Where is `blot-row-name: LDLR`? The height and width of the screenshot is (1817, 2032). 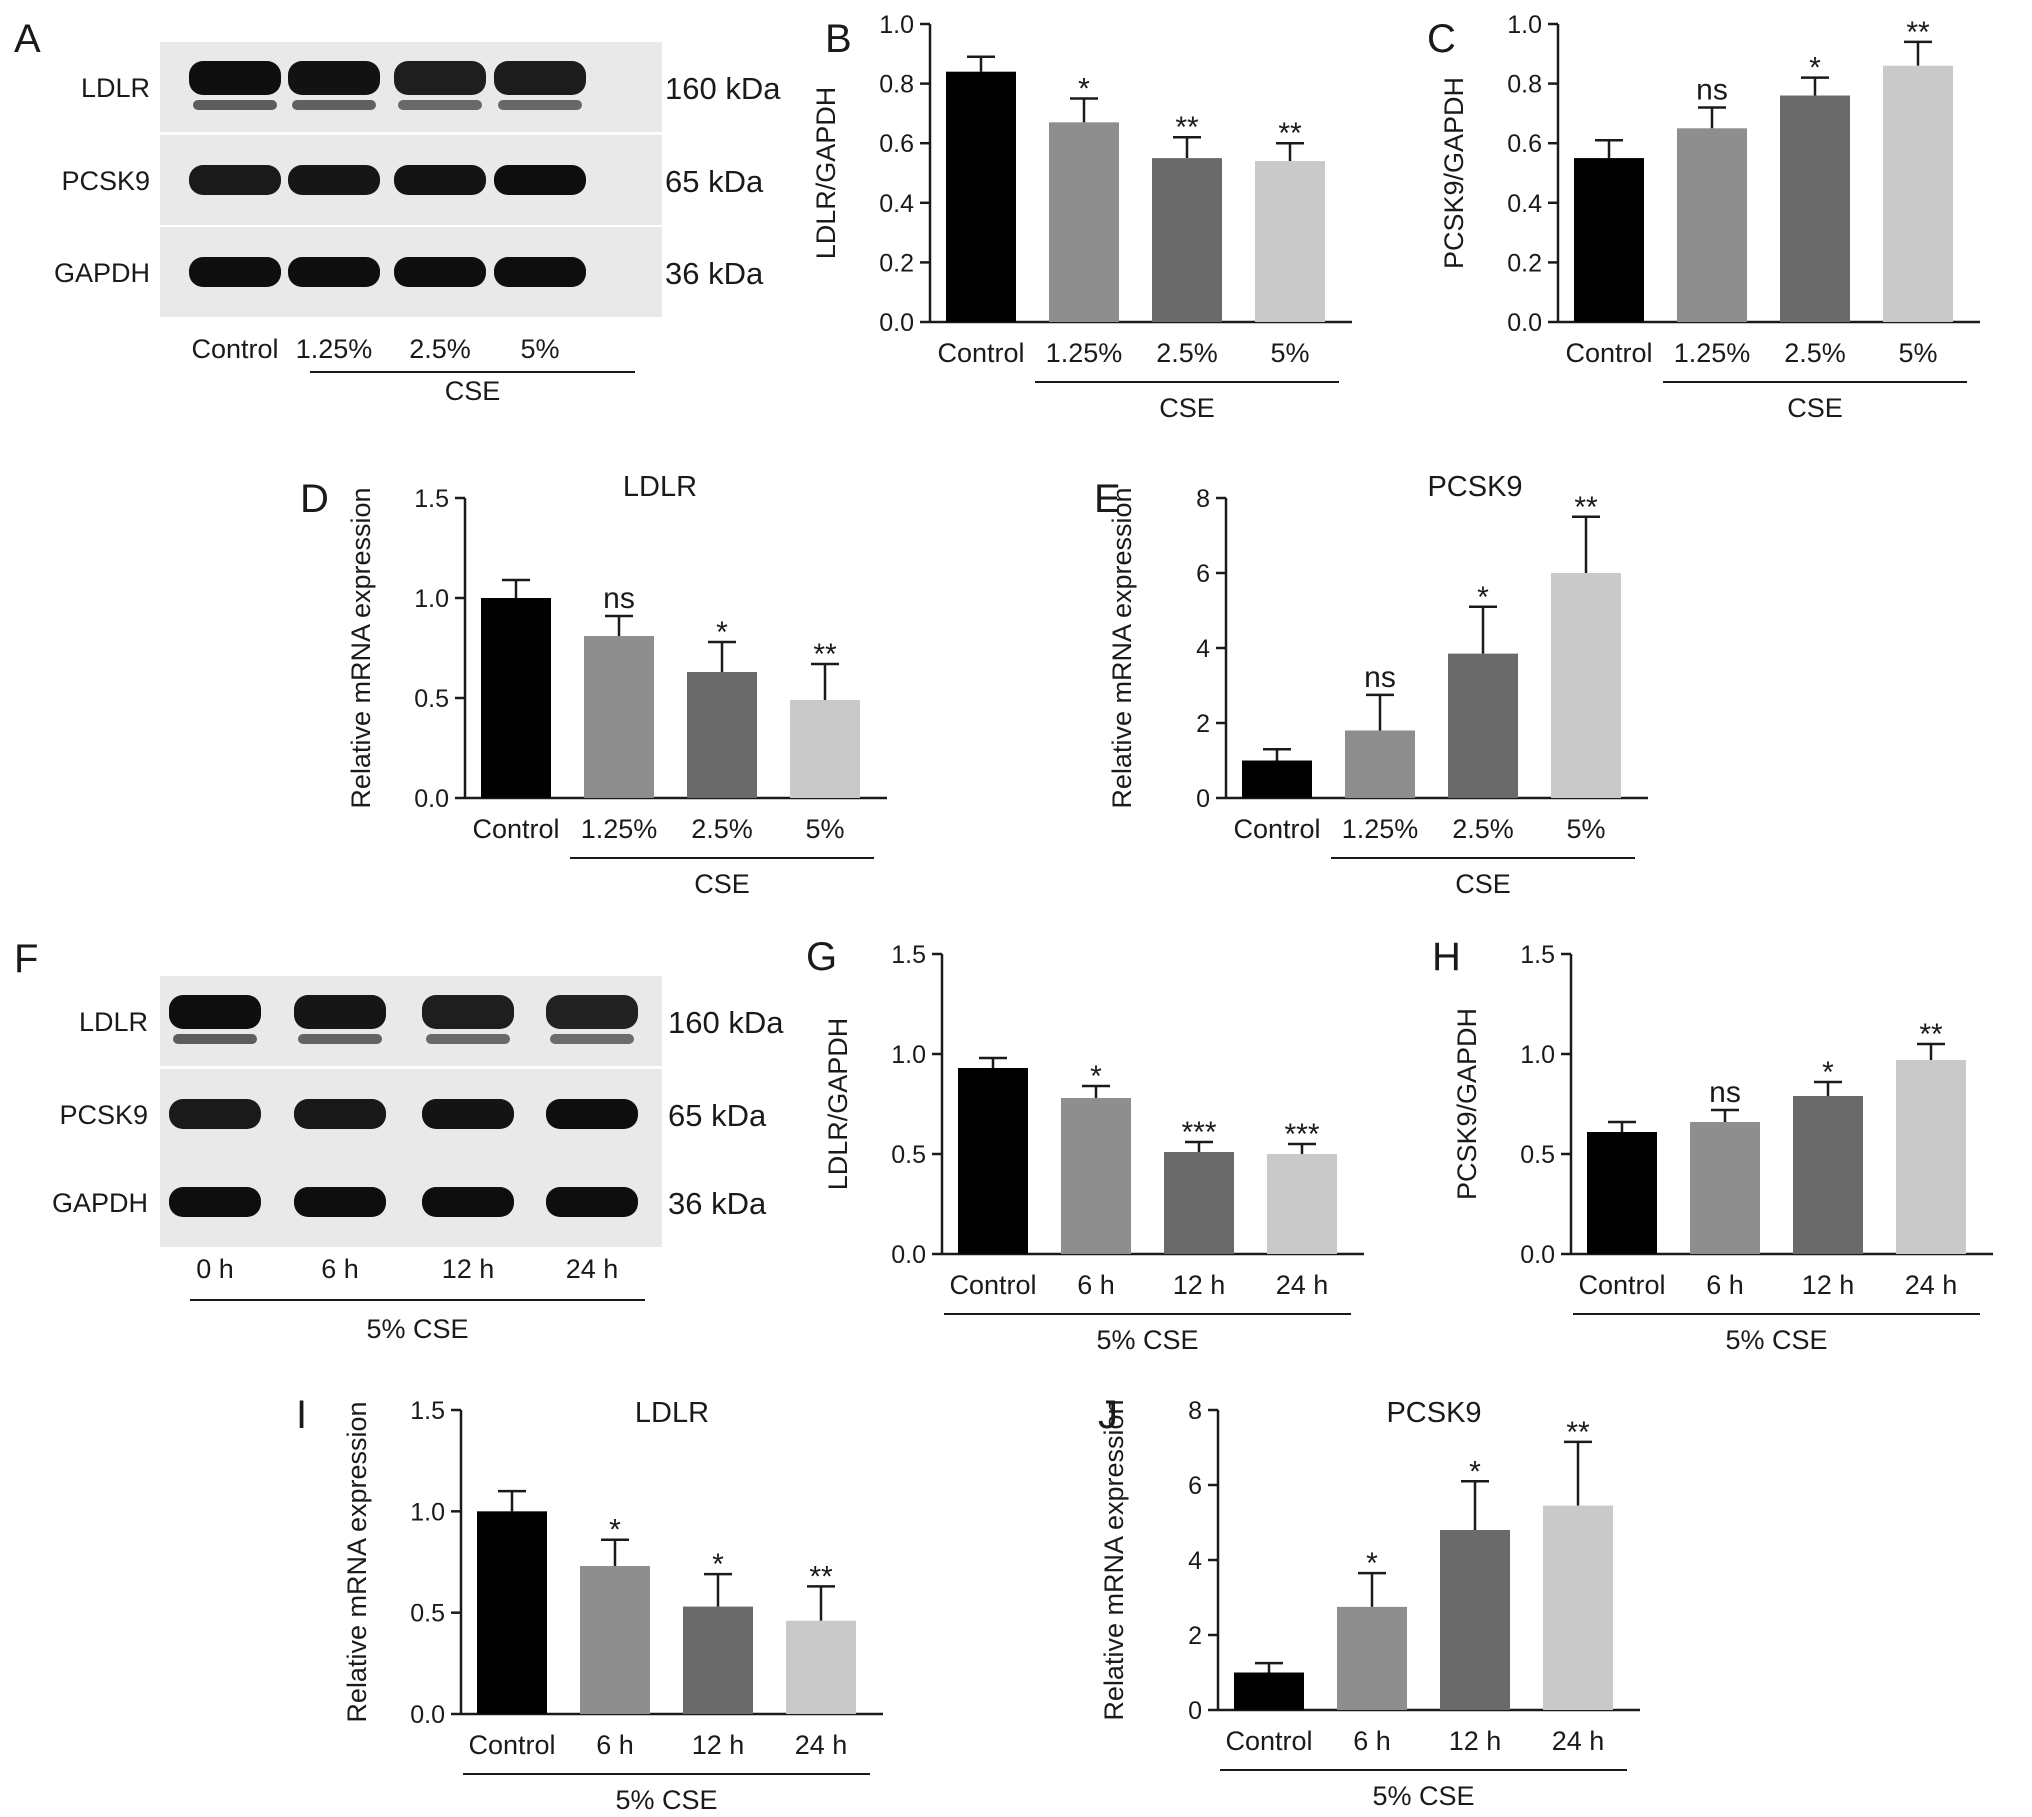
blot-row-name: LDLR is located at coordinates (113, 1022).